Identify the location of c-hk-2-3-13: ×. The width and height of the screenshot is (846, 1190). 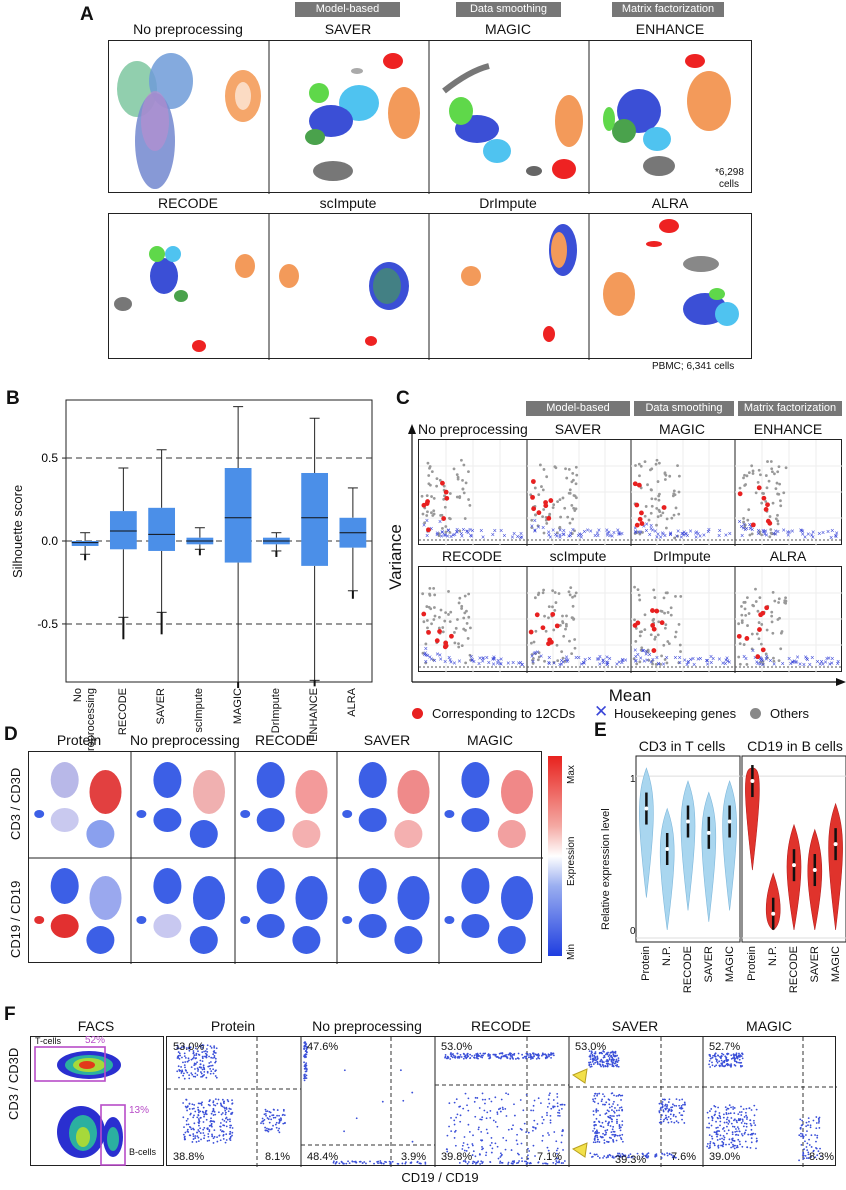
(838, 664).